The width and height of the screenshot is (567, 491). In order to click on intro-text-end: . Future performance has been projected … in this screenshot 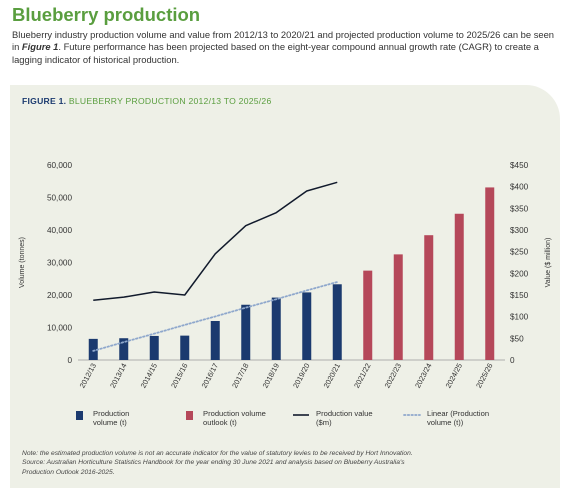, I will do `click(275, 53)`.